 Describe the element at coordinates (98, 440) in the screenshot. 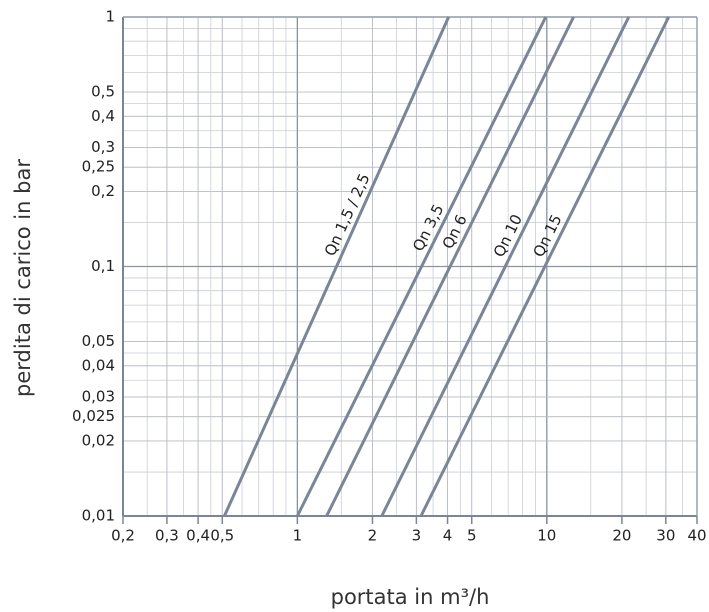

I see `y-tick-label: 0,02` at that location.